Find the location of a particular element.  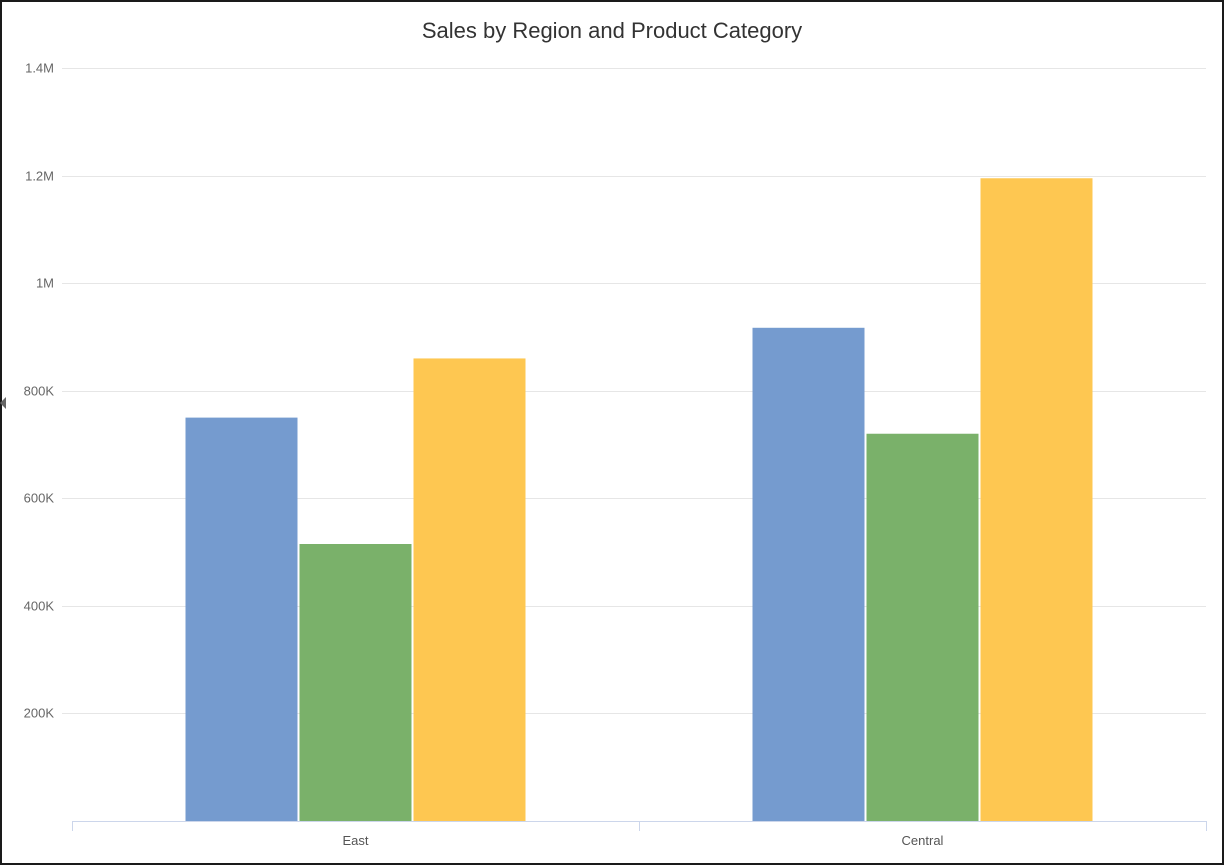

x-tick-label: Central is located at coordinates (923, 840).